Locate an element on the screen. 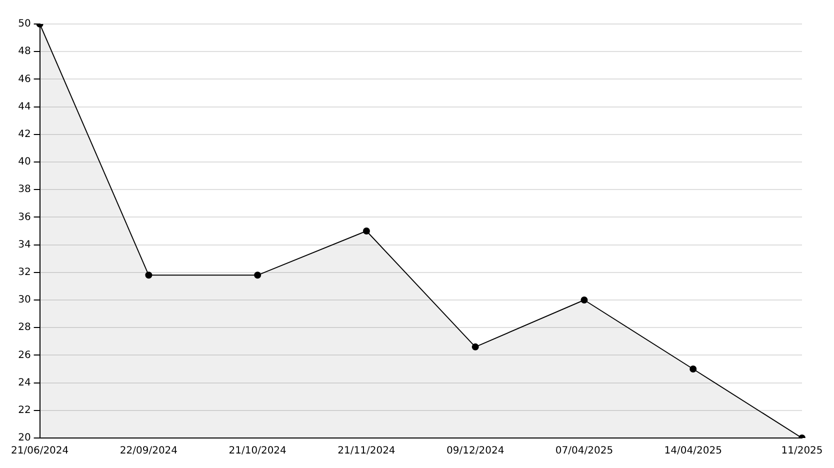  x-tick-label: 21/06/2024 is located at coordinates (40, 451).